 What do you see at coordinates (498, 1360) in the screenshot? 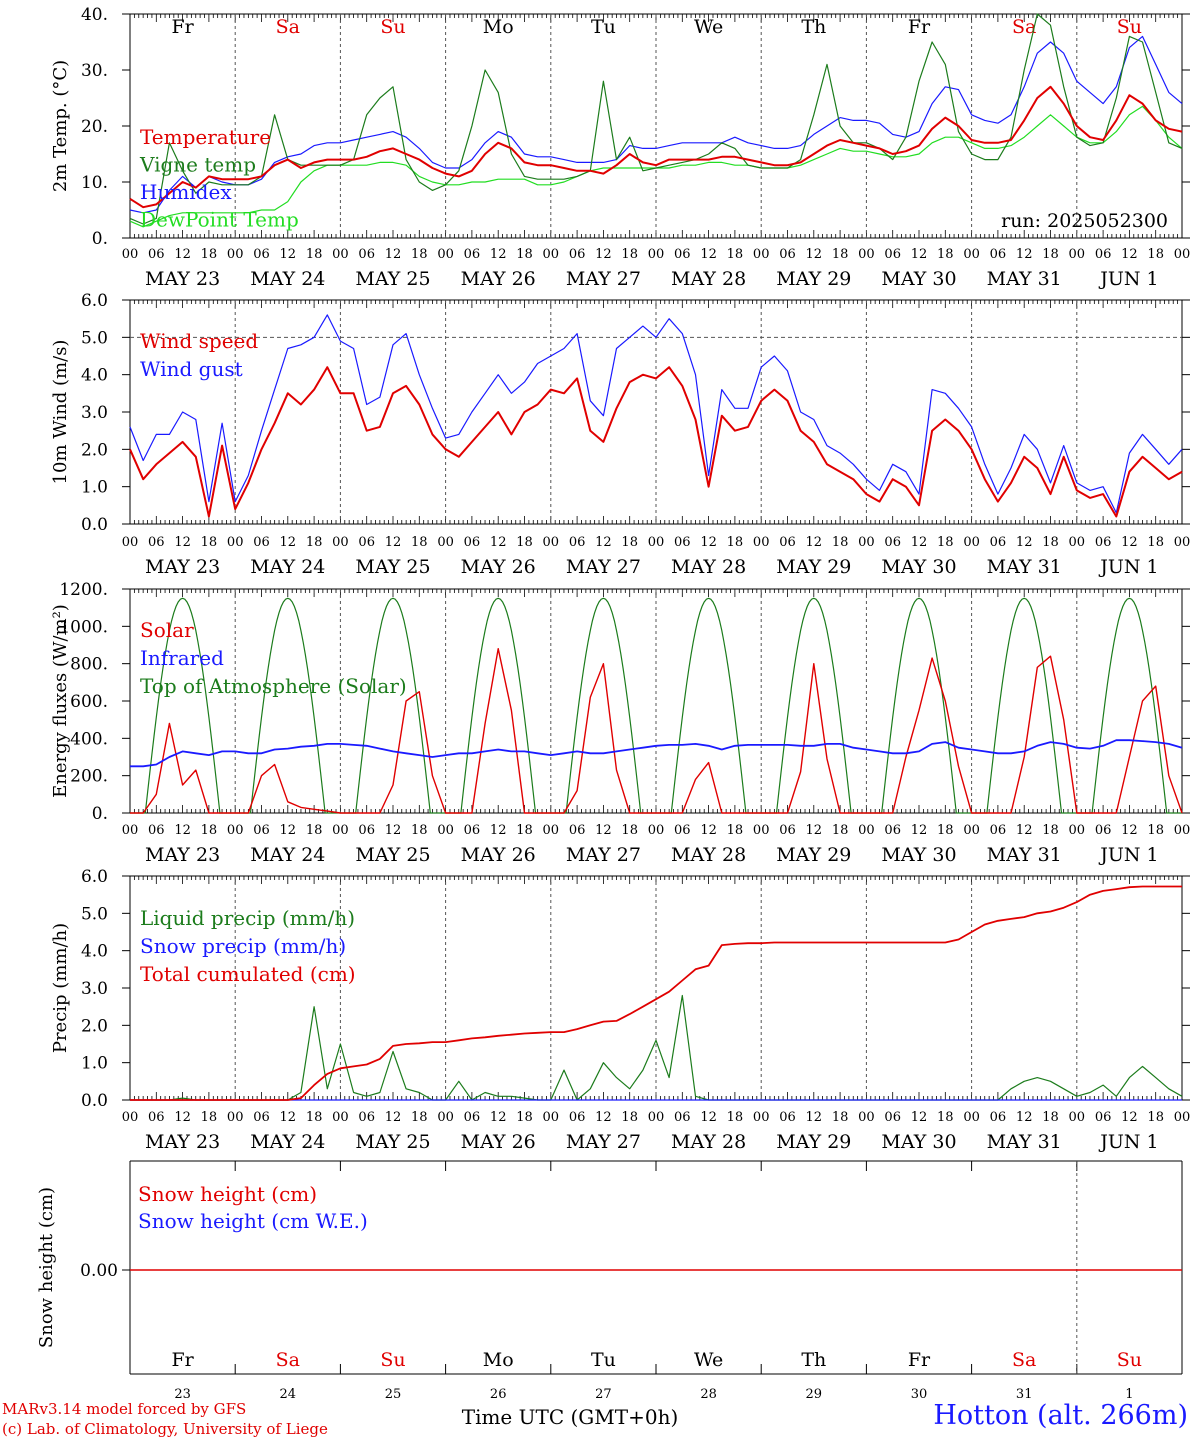
I see `weekday-label: Mo` at bounding box center [498, 1360].